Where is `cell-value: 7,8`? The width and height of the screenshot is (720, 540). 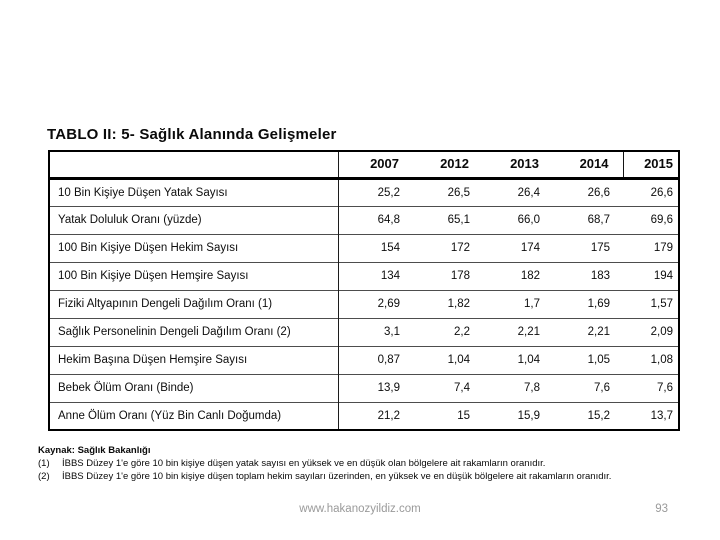 cell-value: 7,8 is located at coordinates (518, 387).